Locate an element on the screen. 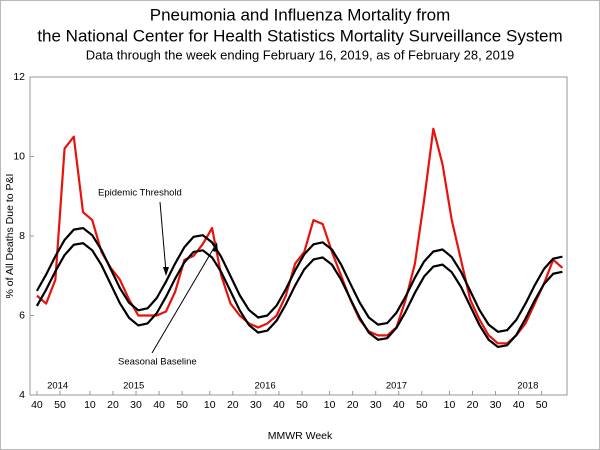 The width and height of the screenshot is (600, 450). y-tick-label: 12 is located at coordinates (19, 77).